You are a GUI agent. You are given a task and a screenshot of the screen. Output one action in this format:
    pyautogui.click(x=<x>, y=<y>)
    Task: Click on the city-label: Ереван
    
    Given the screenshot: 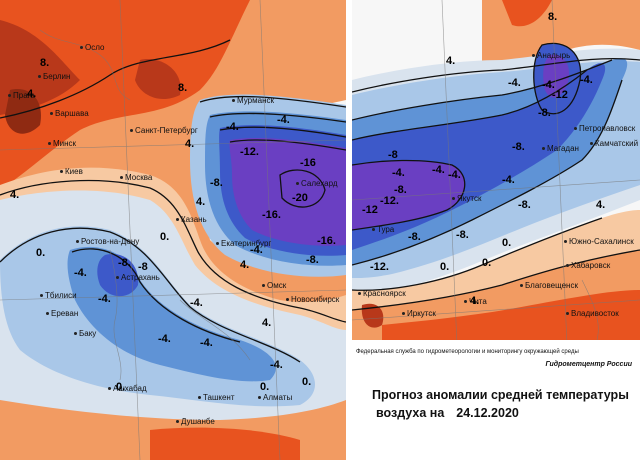 What is the action you would take?
    pyautogui.click(x=62, y=314)
    